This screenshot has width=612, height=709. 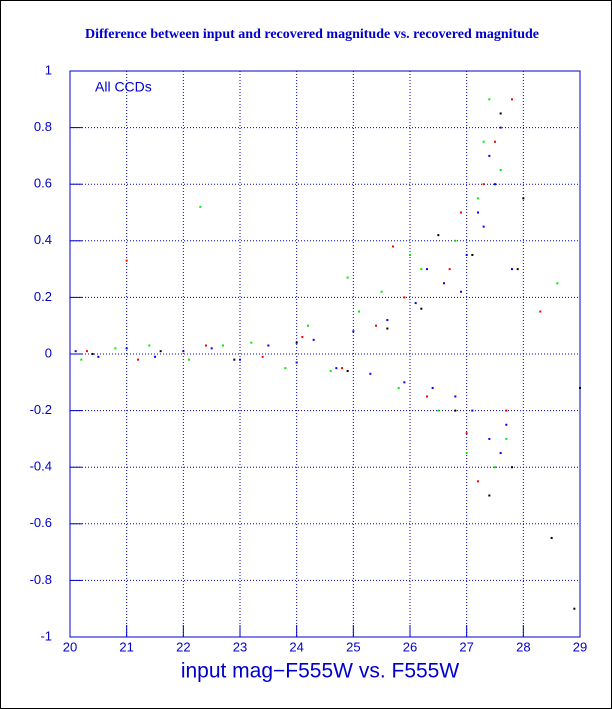 I want to click on x-tick-label: 25, so click(x=353, y=646).